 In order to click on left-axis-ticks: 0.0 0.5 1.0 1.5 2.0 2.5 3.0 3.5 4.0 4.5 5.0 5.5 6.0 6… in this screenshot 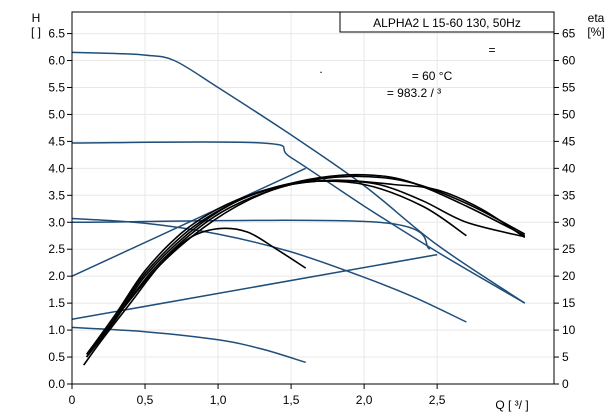, I will do `click(60, 209)`.